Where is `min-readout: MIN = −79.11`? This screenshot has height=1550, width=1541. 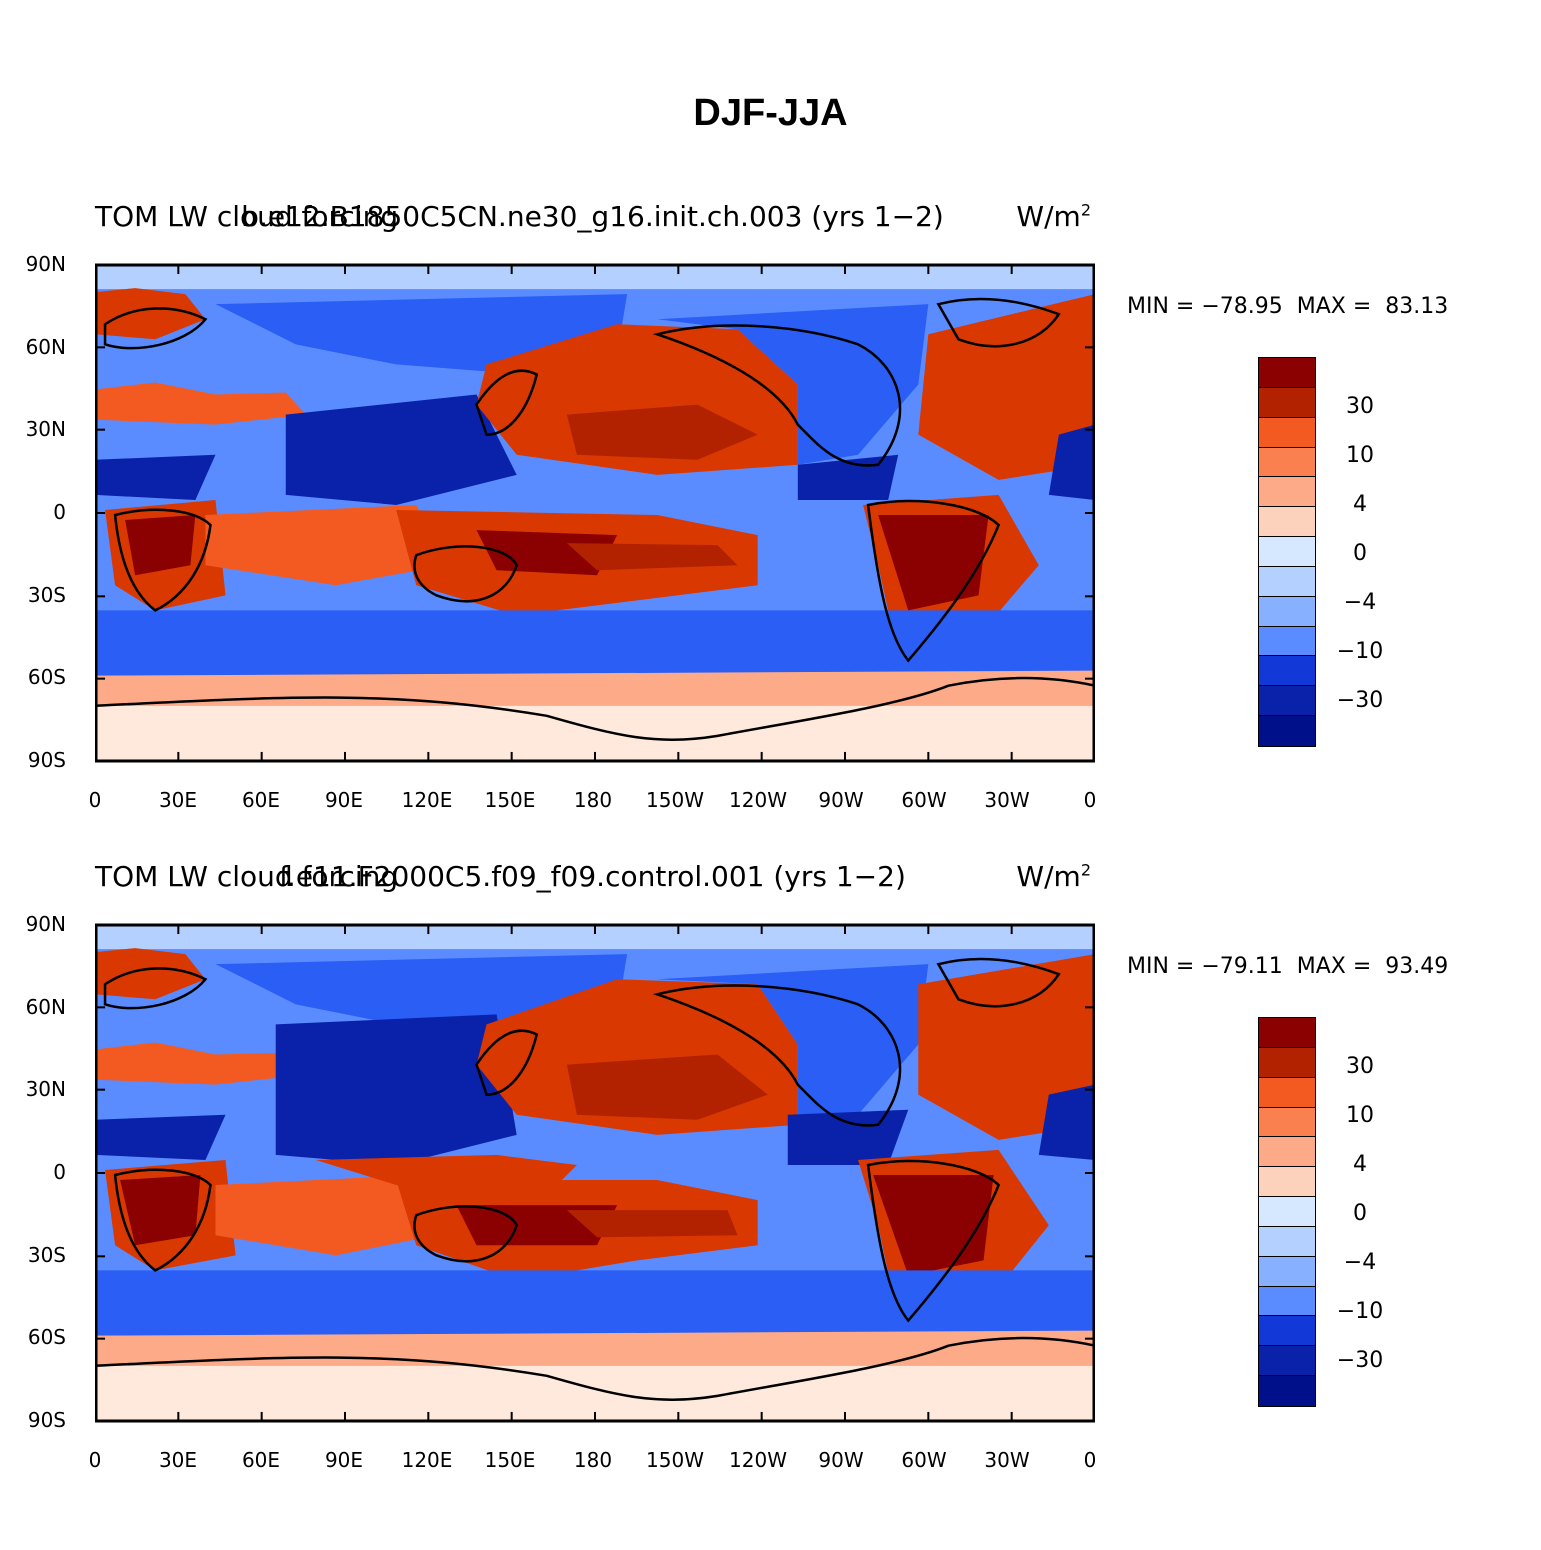
min-readout: MIN = −79.11 is located at coordinates (1205, 966).